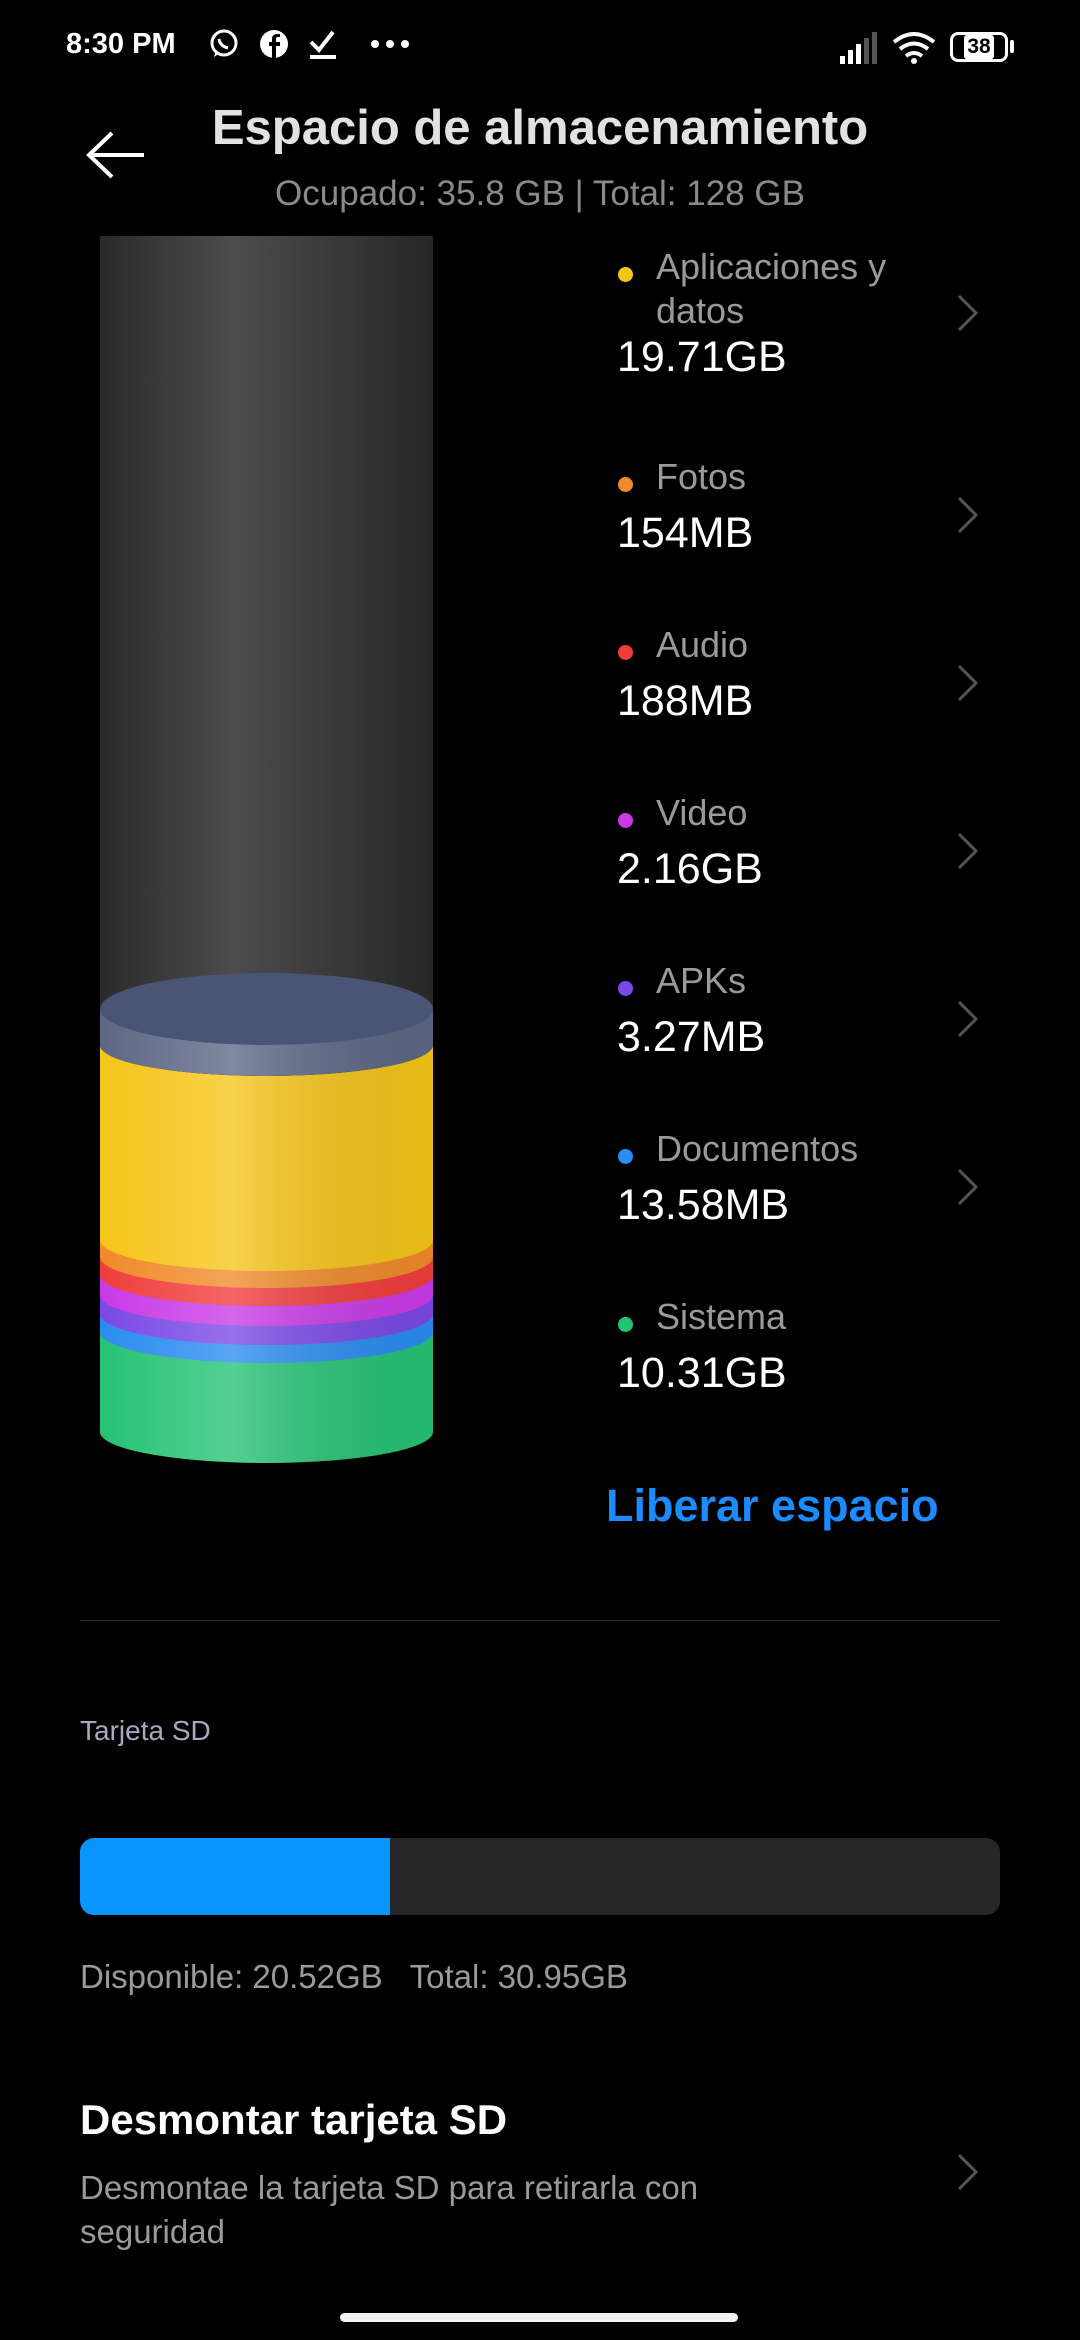  Describe the element at coordinates (691, 1037) in the screenshot. I see `category-value: 3.27MB` at that location.